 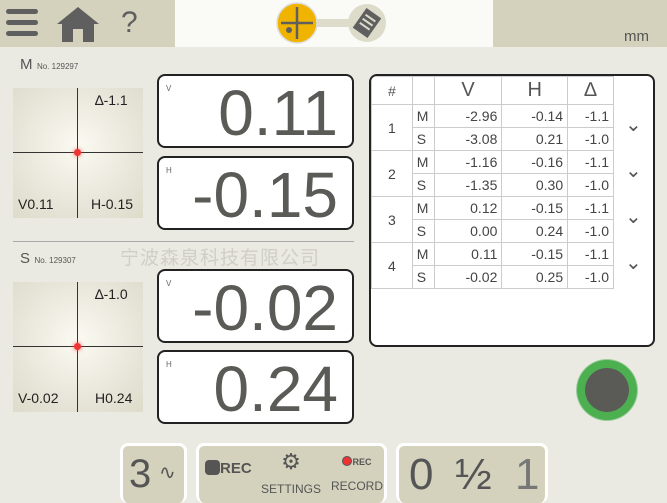 I want to click on record-number: 3, so click(x=392, y=219).